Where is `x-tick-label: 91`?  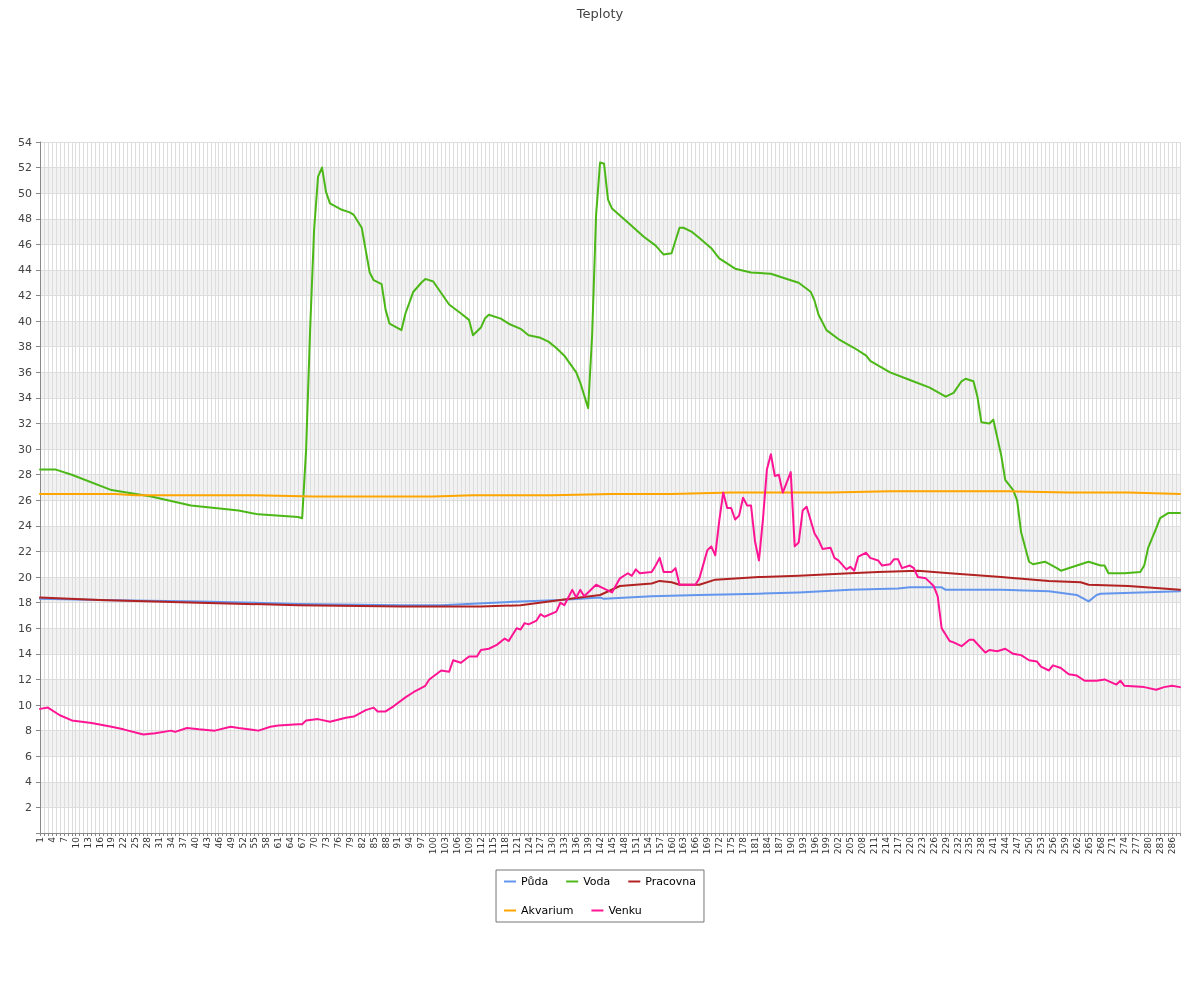 x-tick-label: 91 is located at coordinates (397, 843).